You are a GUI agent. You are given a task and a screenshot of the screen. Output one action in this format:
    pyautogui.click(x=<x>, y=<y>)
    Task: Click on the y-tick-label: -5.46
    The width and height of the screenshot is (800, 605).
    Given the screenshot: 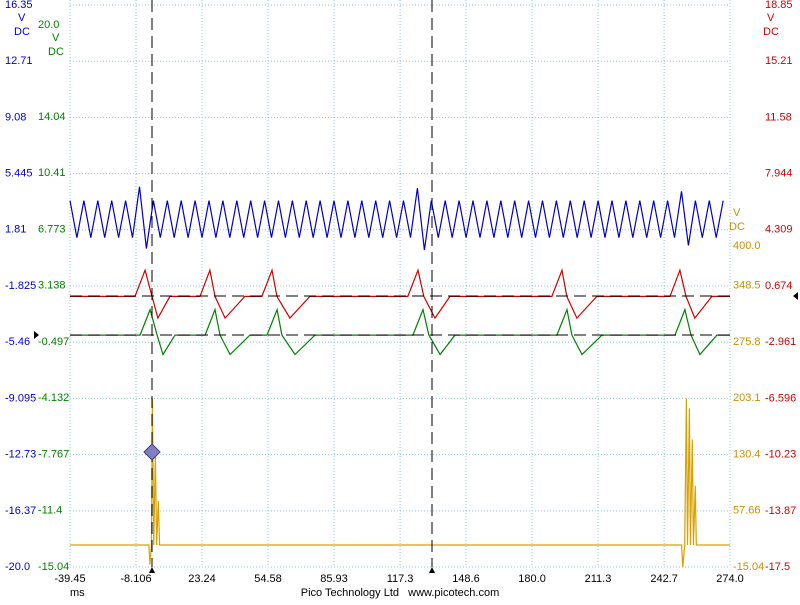 What is the action you would take?
    pyautogui.click(x=17, y=342)
    